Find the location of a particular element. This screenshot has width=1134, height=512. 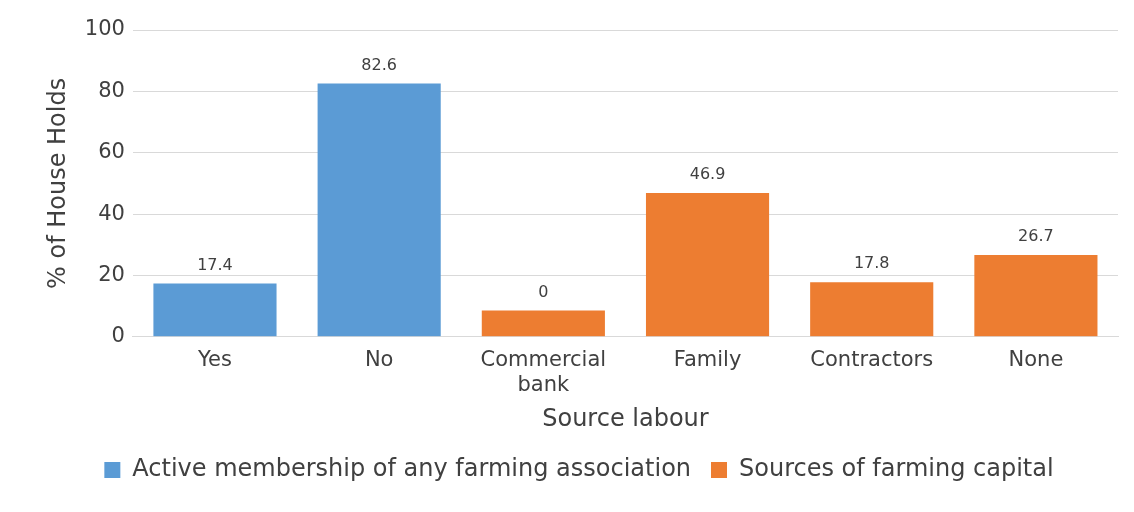

x-tick-label: No is located at coordinates (379, 358).